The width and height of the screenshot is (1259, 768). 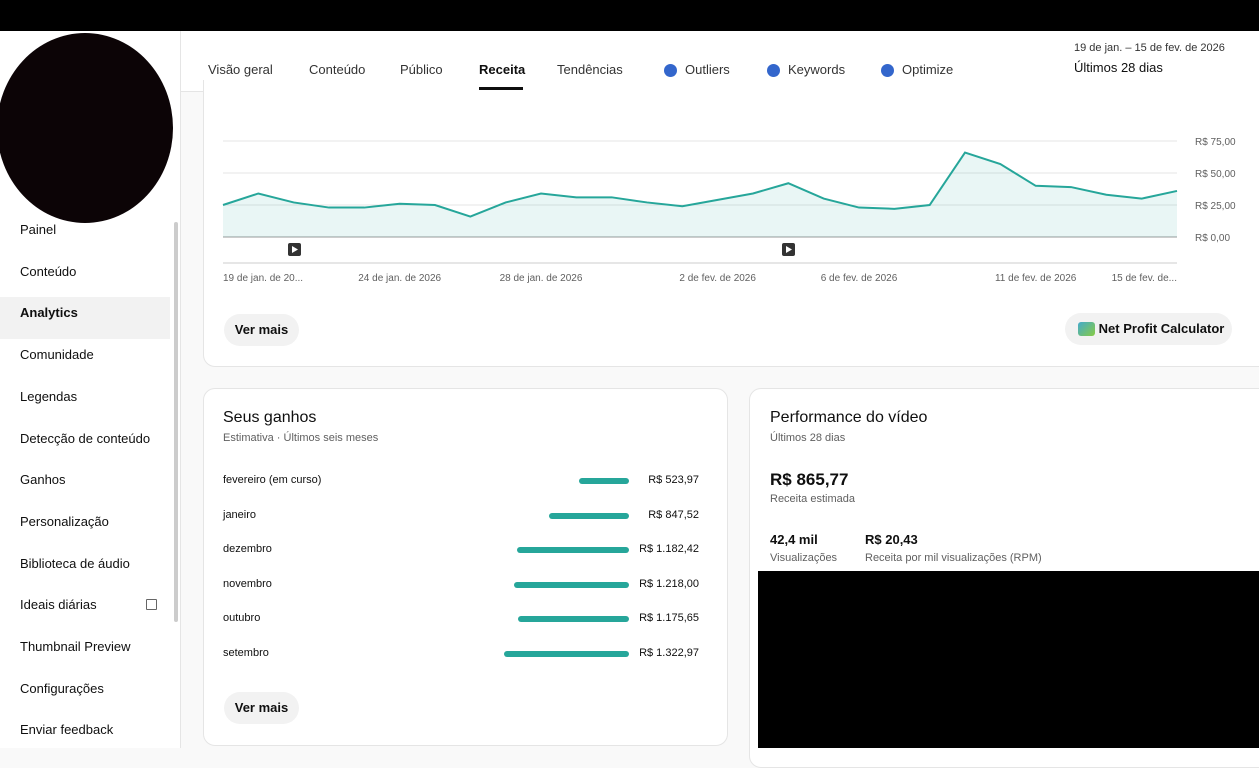 I want to click on x-tick-label: 2 de fev. de 2026, so click(x=717, y=278).